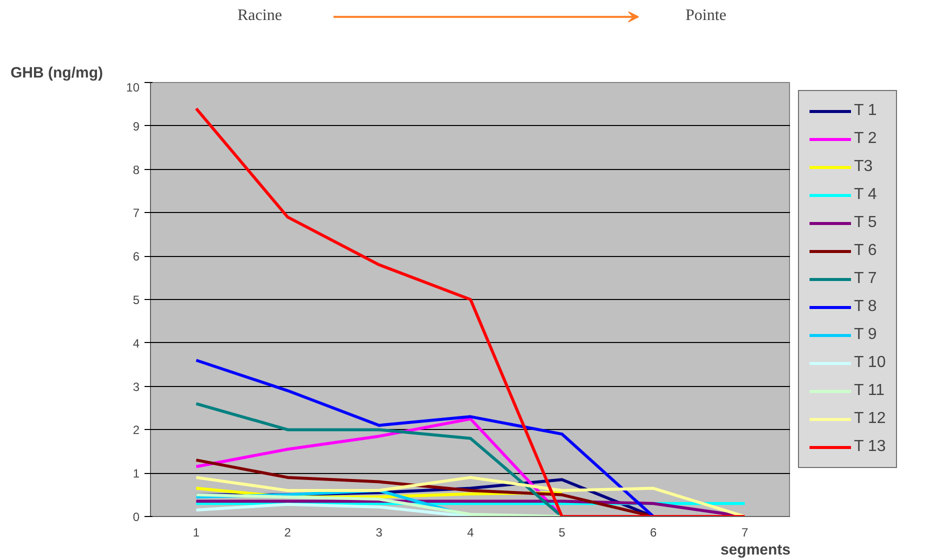 The width and height of the screenshot is (926, 558). Describe the element at coordinates (869, 391) in the screenshot. I see `legend-label: T 11` at that location.